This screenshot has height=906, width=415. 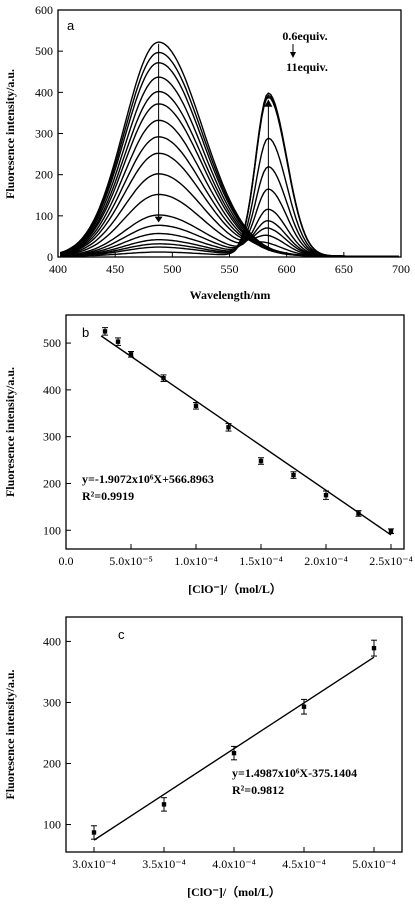 I want to click on panel-a-ytick-label: 600, so click(x=44, y=10).